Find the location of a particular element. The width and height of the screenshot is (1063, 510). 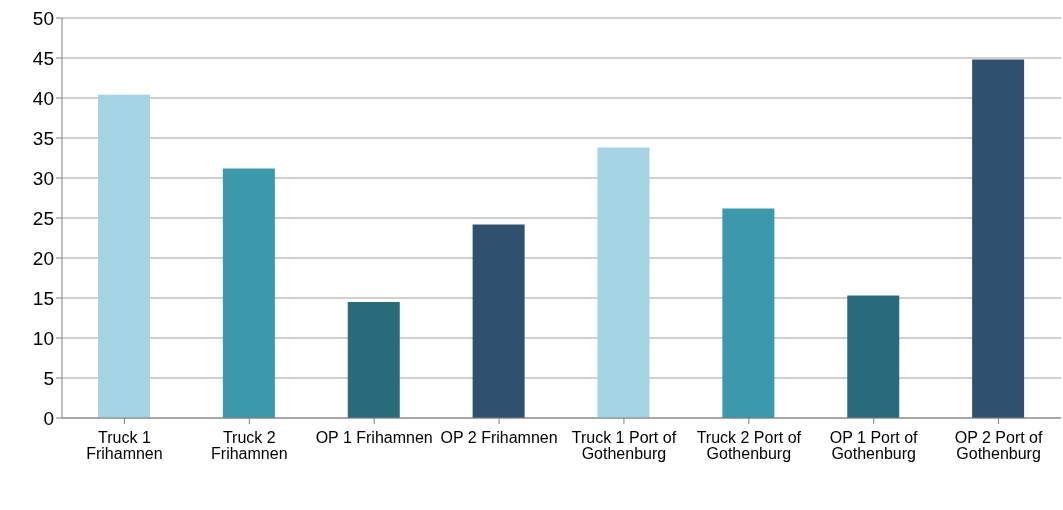

x-tick-label: OP 1 Port of Gothenburg is located at coordinates (874, 446).